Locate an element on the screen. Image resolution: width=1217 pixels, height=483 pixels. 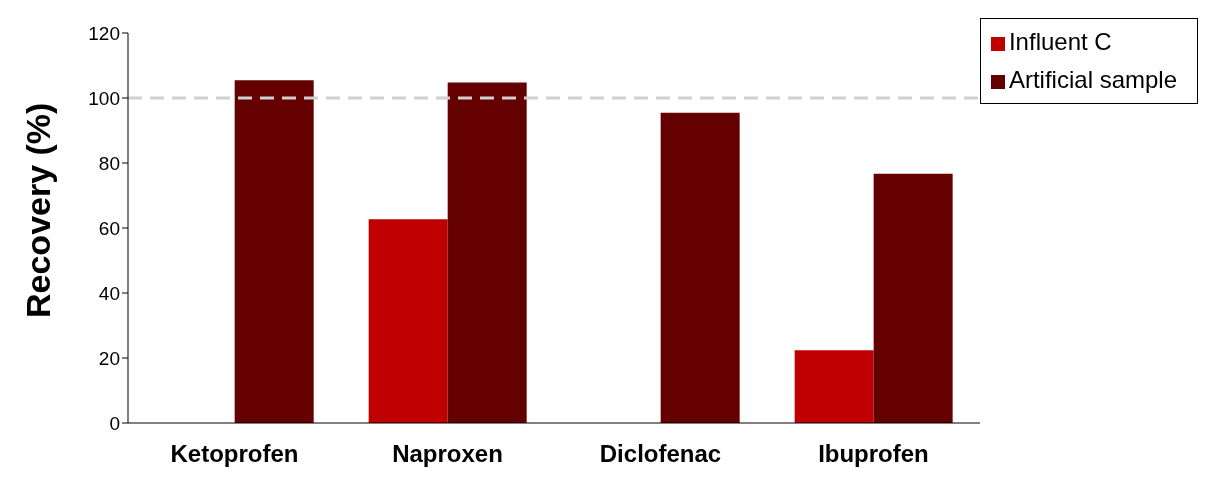
y-axis-title: Recovery (%) is located at coordinates (38, 210).